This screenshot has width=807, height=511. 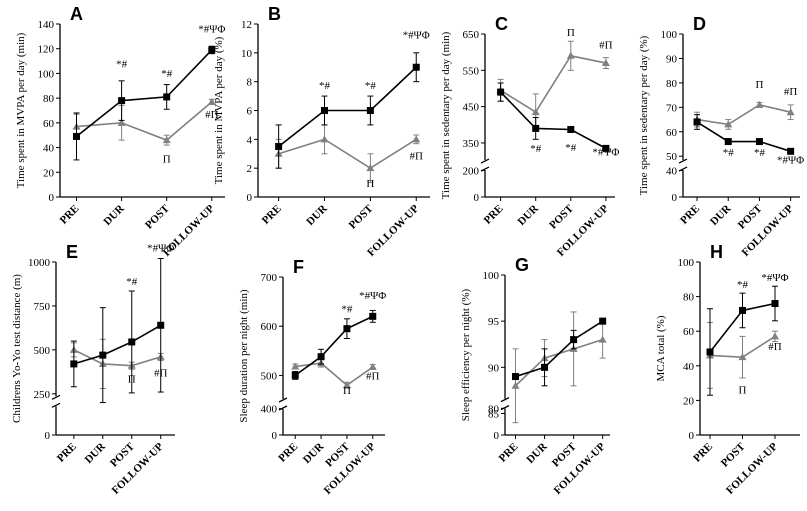 I want to click on y-tick-label: 10, so click(x=247, y=54).